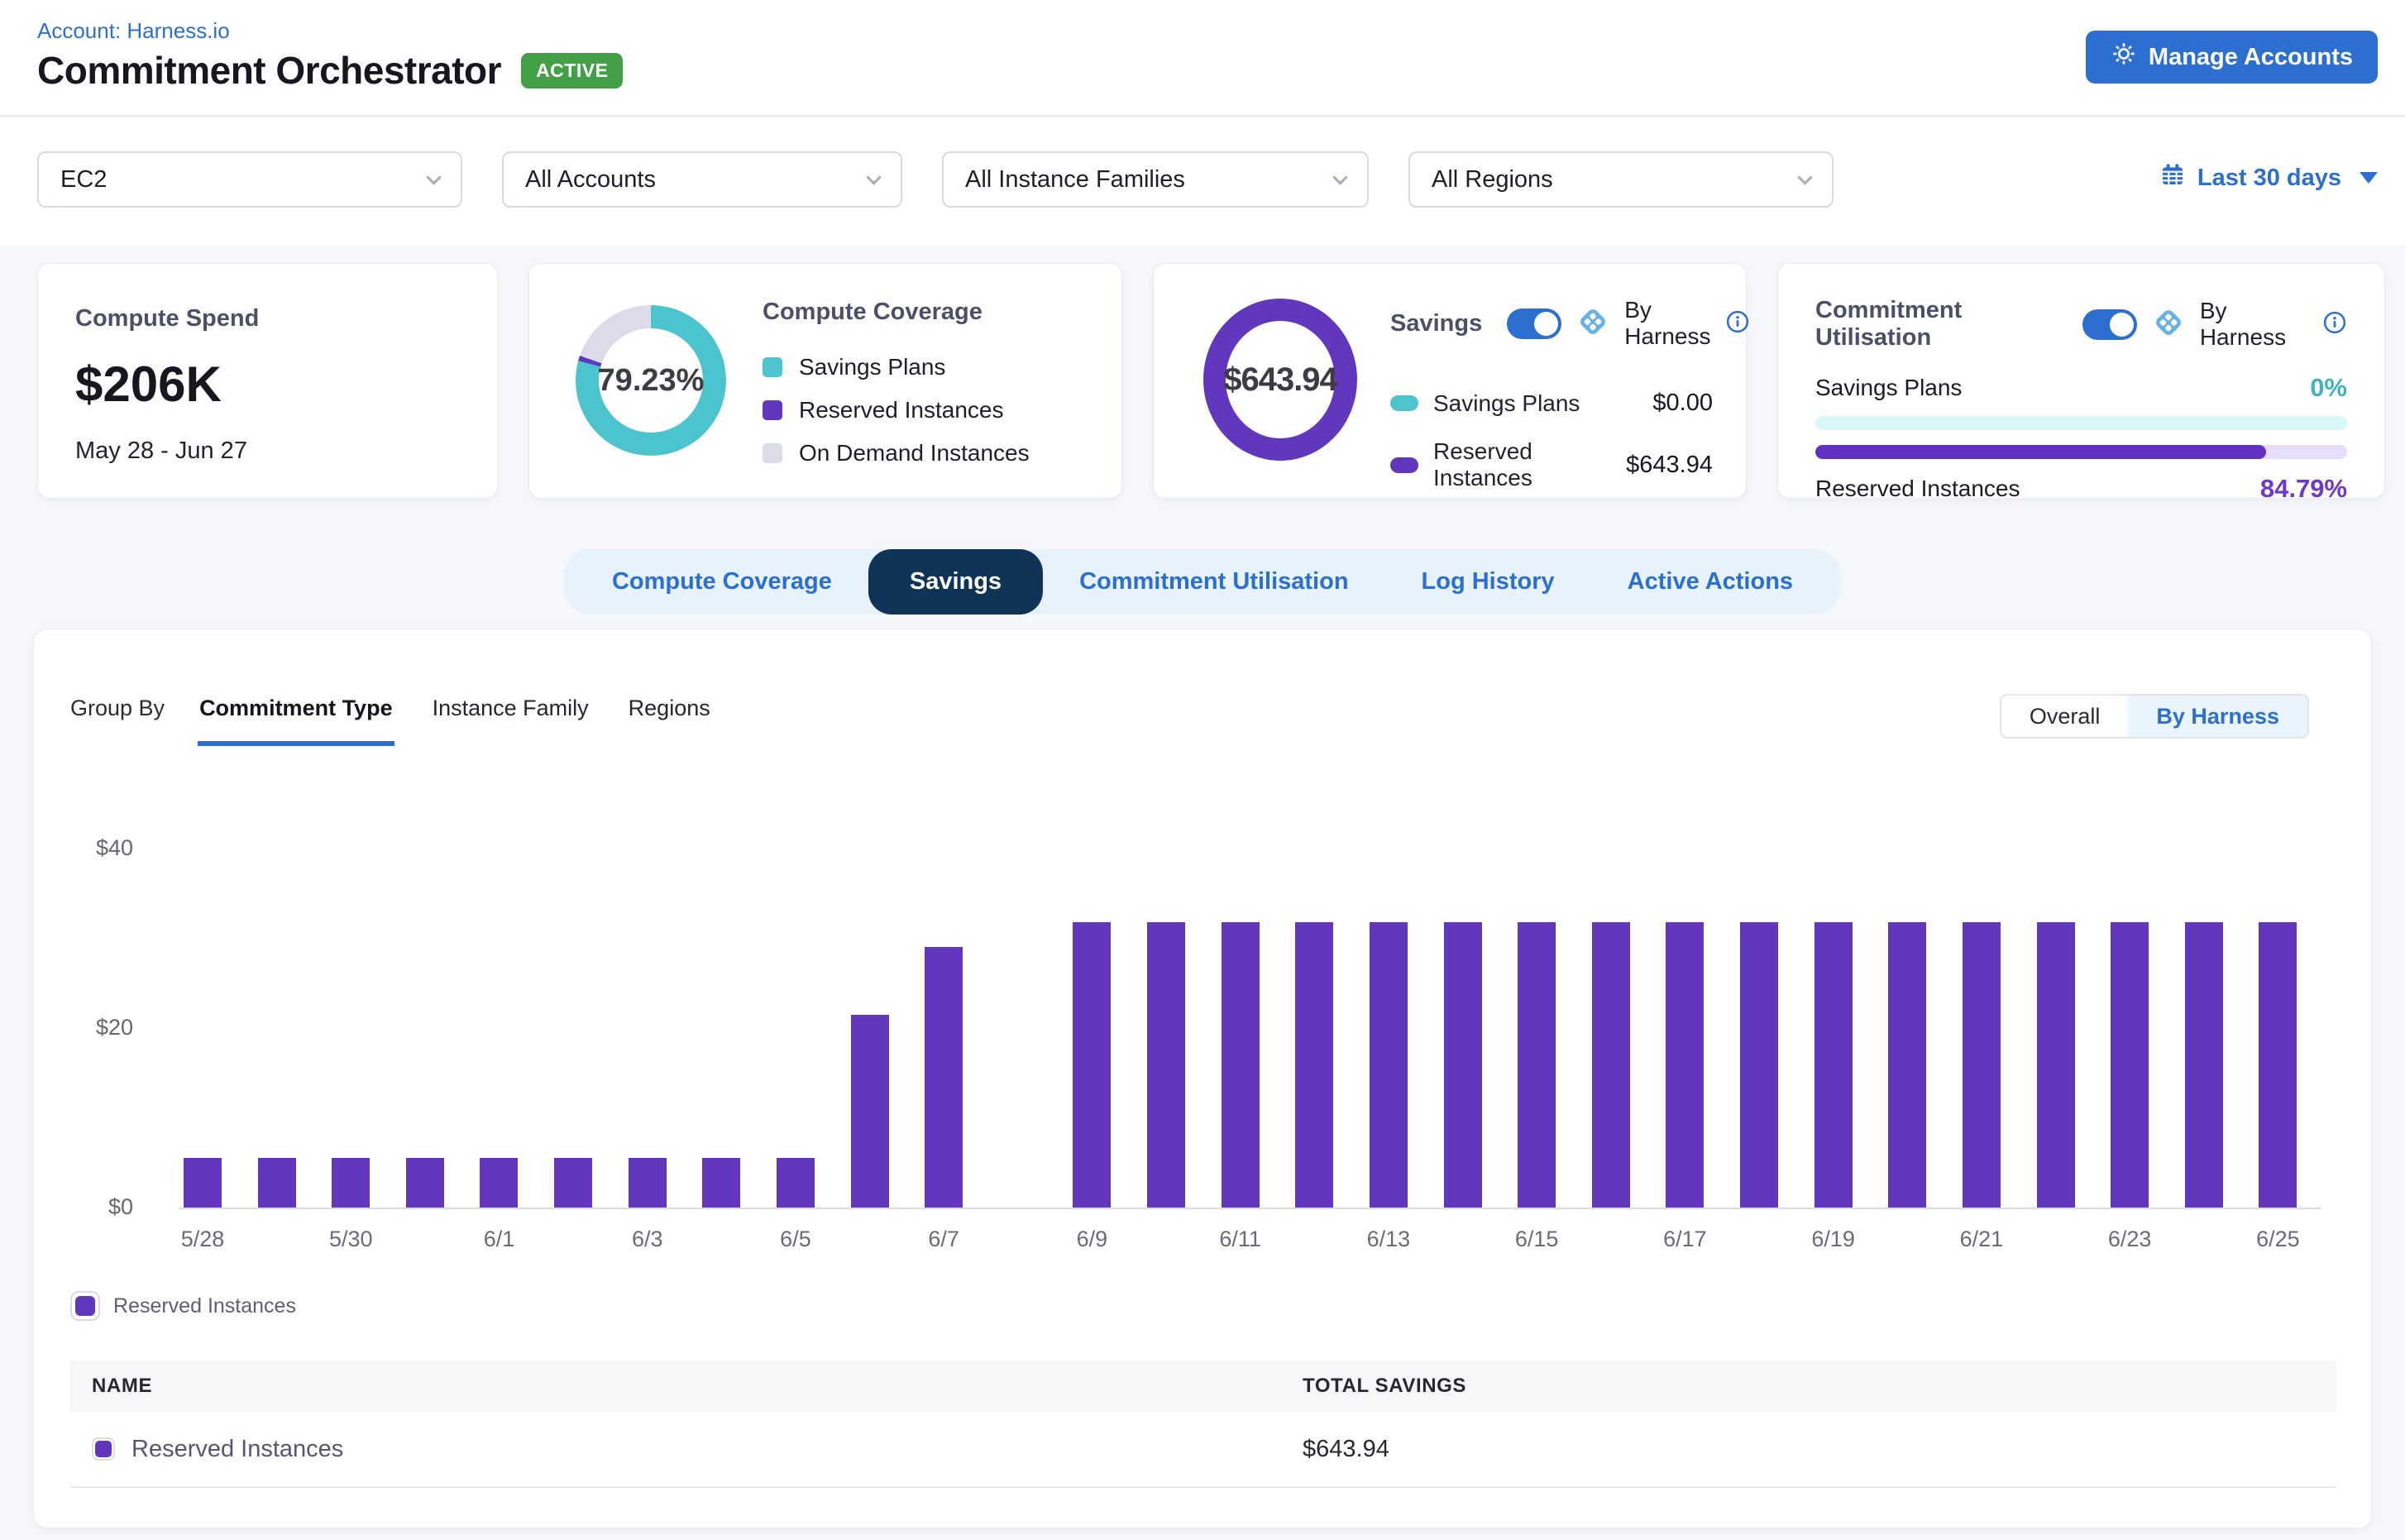 Image resolution: width=2405 pixels, height=1540 pixels. Describe the element at coordinates (499, 1239) in the screenshot. I see `x-axis-label: 6/1` at that location.